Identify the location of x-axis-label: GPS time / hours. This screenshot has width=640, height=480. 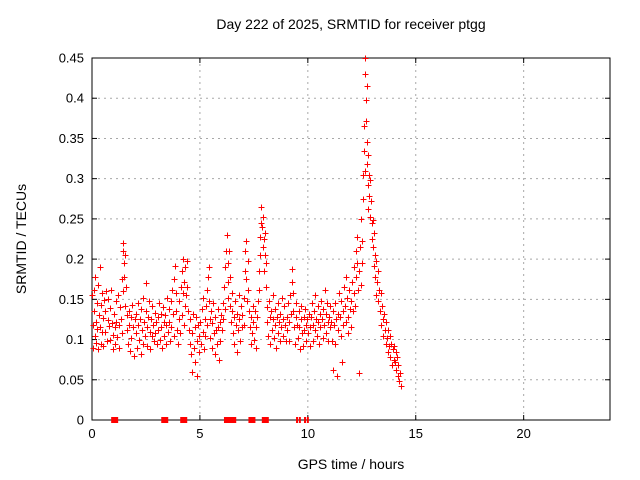
(351, 464).